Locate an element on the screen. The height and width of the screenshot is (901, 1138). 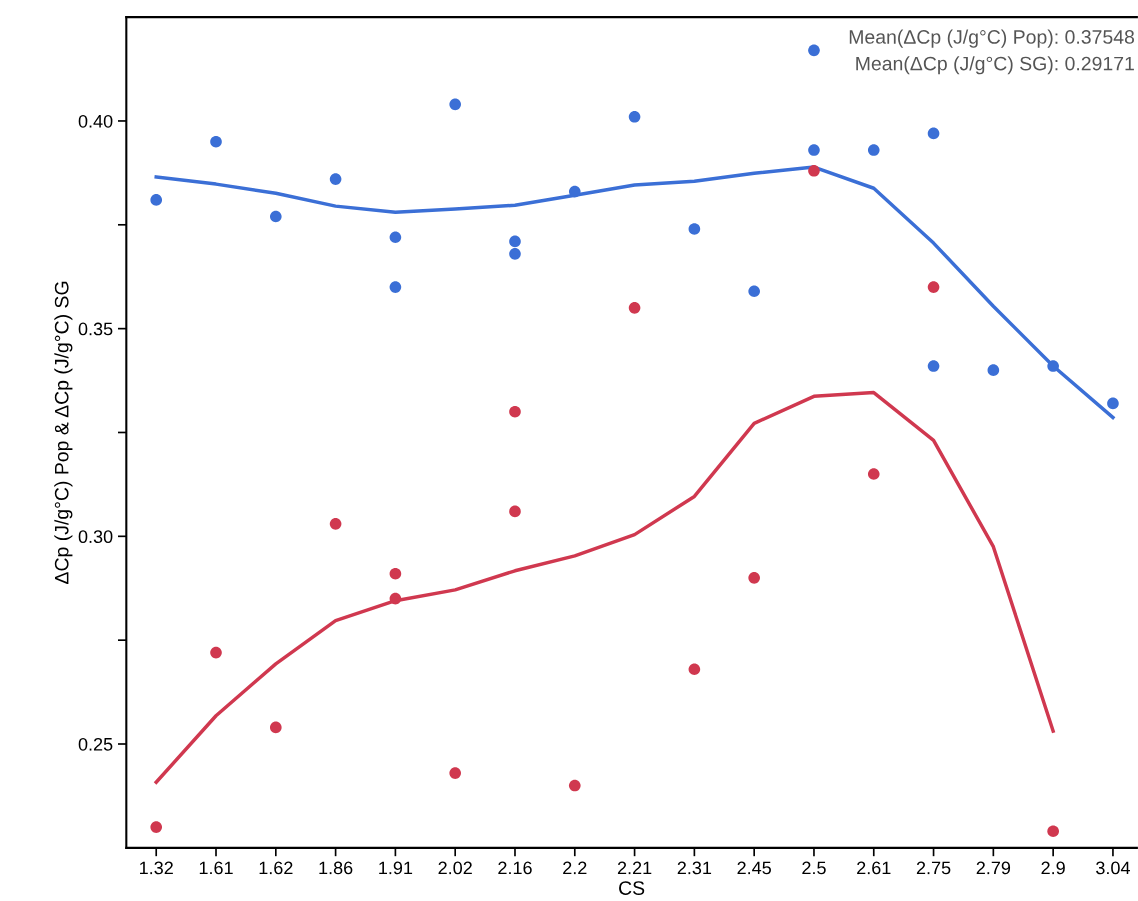
x-axis-title: CS is located at coordinates (632, 888).